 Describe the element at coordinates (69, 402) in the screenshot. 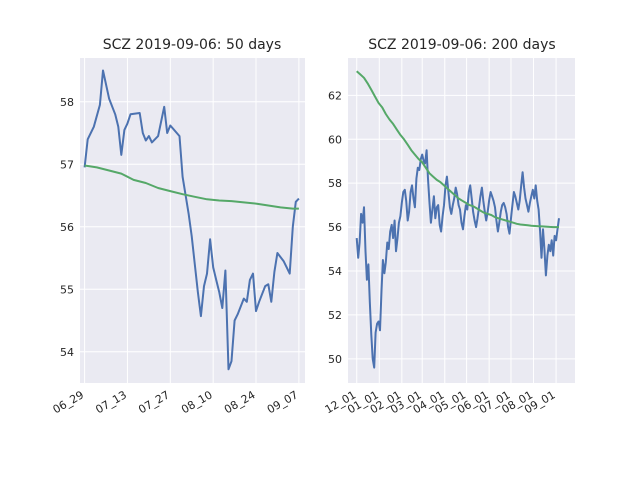

I see `left-x-tick-label: 06_29` at that location.